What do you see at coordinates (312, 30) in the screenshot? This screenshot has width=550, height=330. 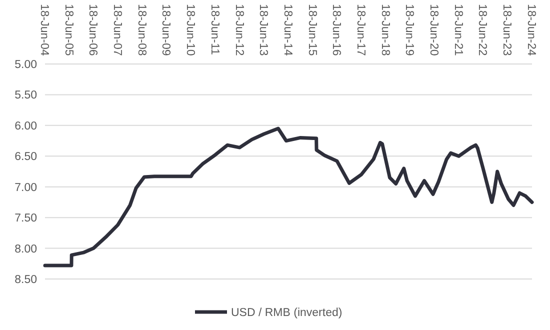 I see `x-tick-label: 18-Jun-15` at bounding box center [312, 30].